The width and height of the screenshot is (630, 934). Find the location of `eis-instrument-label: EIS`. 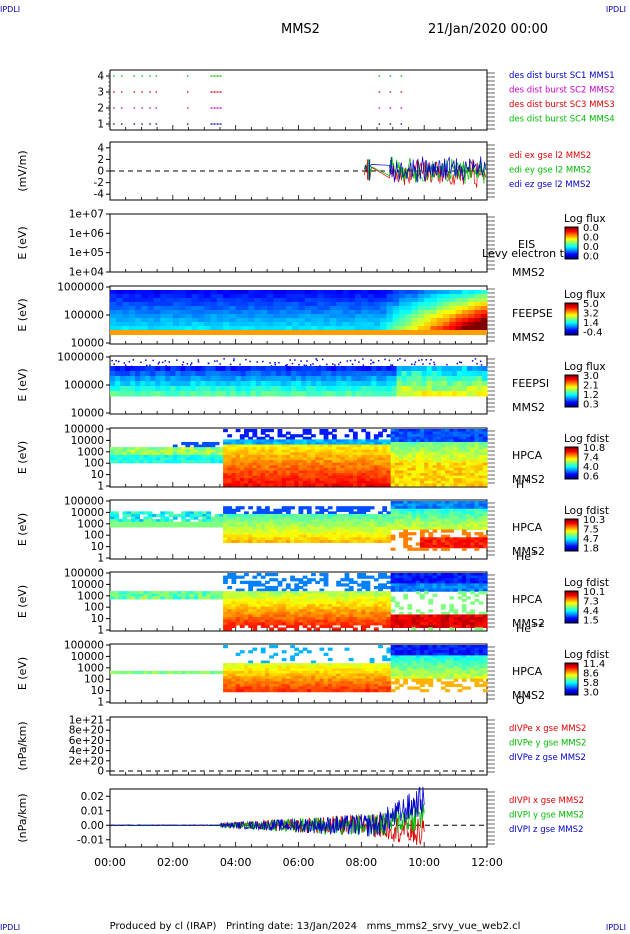

eis-instrument-label: EIS is located at coordinates (526, 244).